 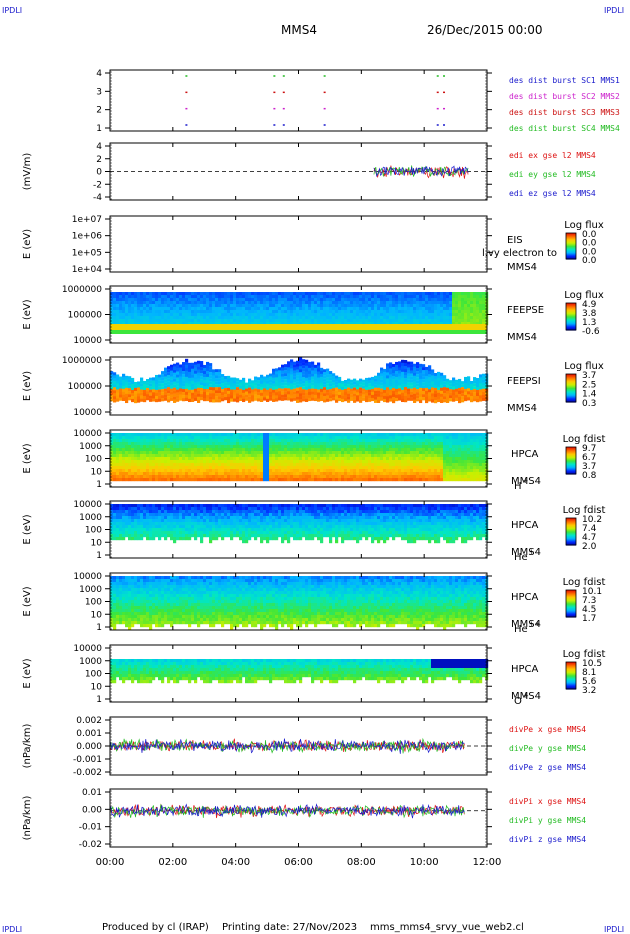 What do you see at coordinates (571, 251) in the screenshot?
I see `colorbar-segment` at bounding box center [571, 251].